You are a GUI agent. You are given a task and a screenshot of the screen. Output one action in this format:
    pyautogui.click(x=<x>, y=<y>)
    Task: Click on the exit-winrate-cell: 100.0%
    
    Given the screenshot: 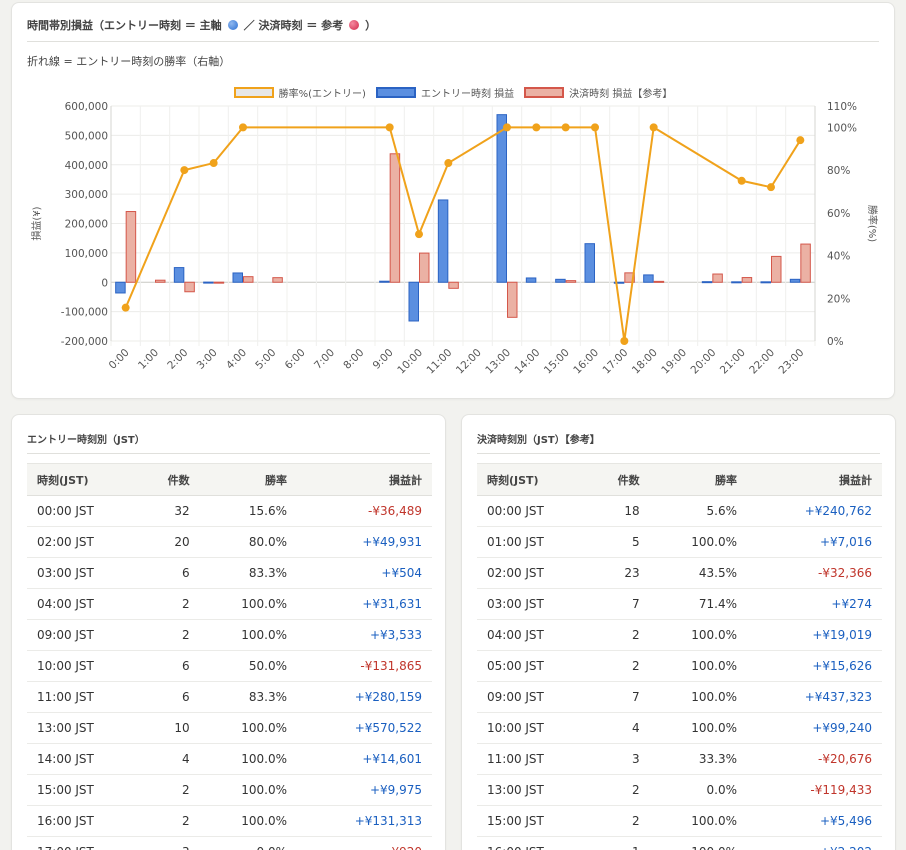 What is the action you would take?
    pyautogui.click(x=698, y=843)
    